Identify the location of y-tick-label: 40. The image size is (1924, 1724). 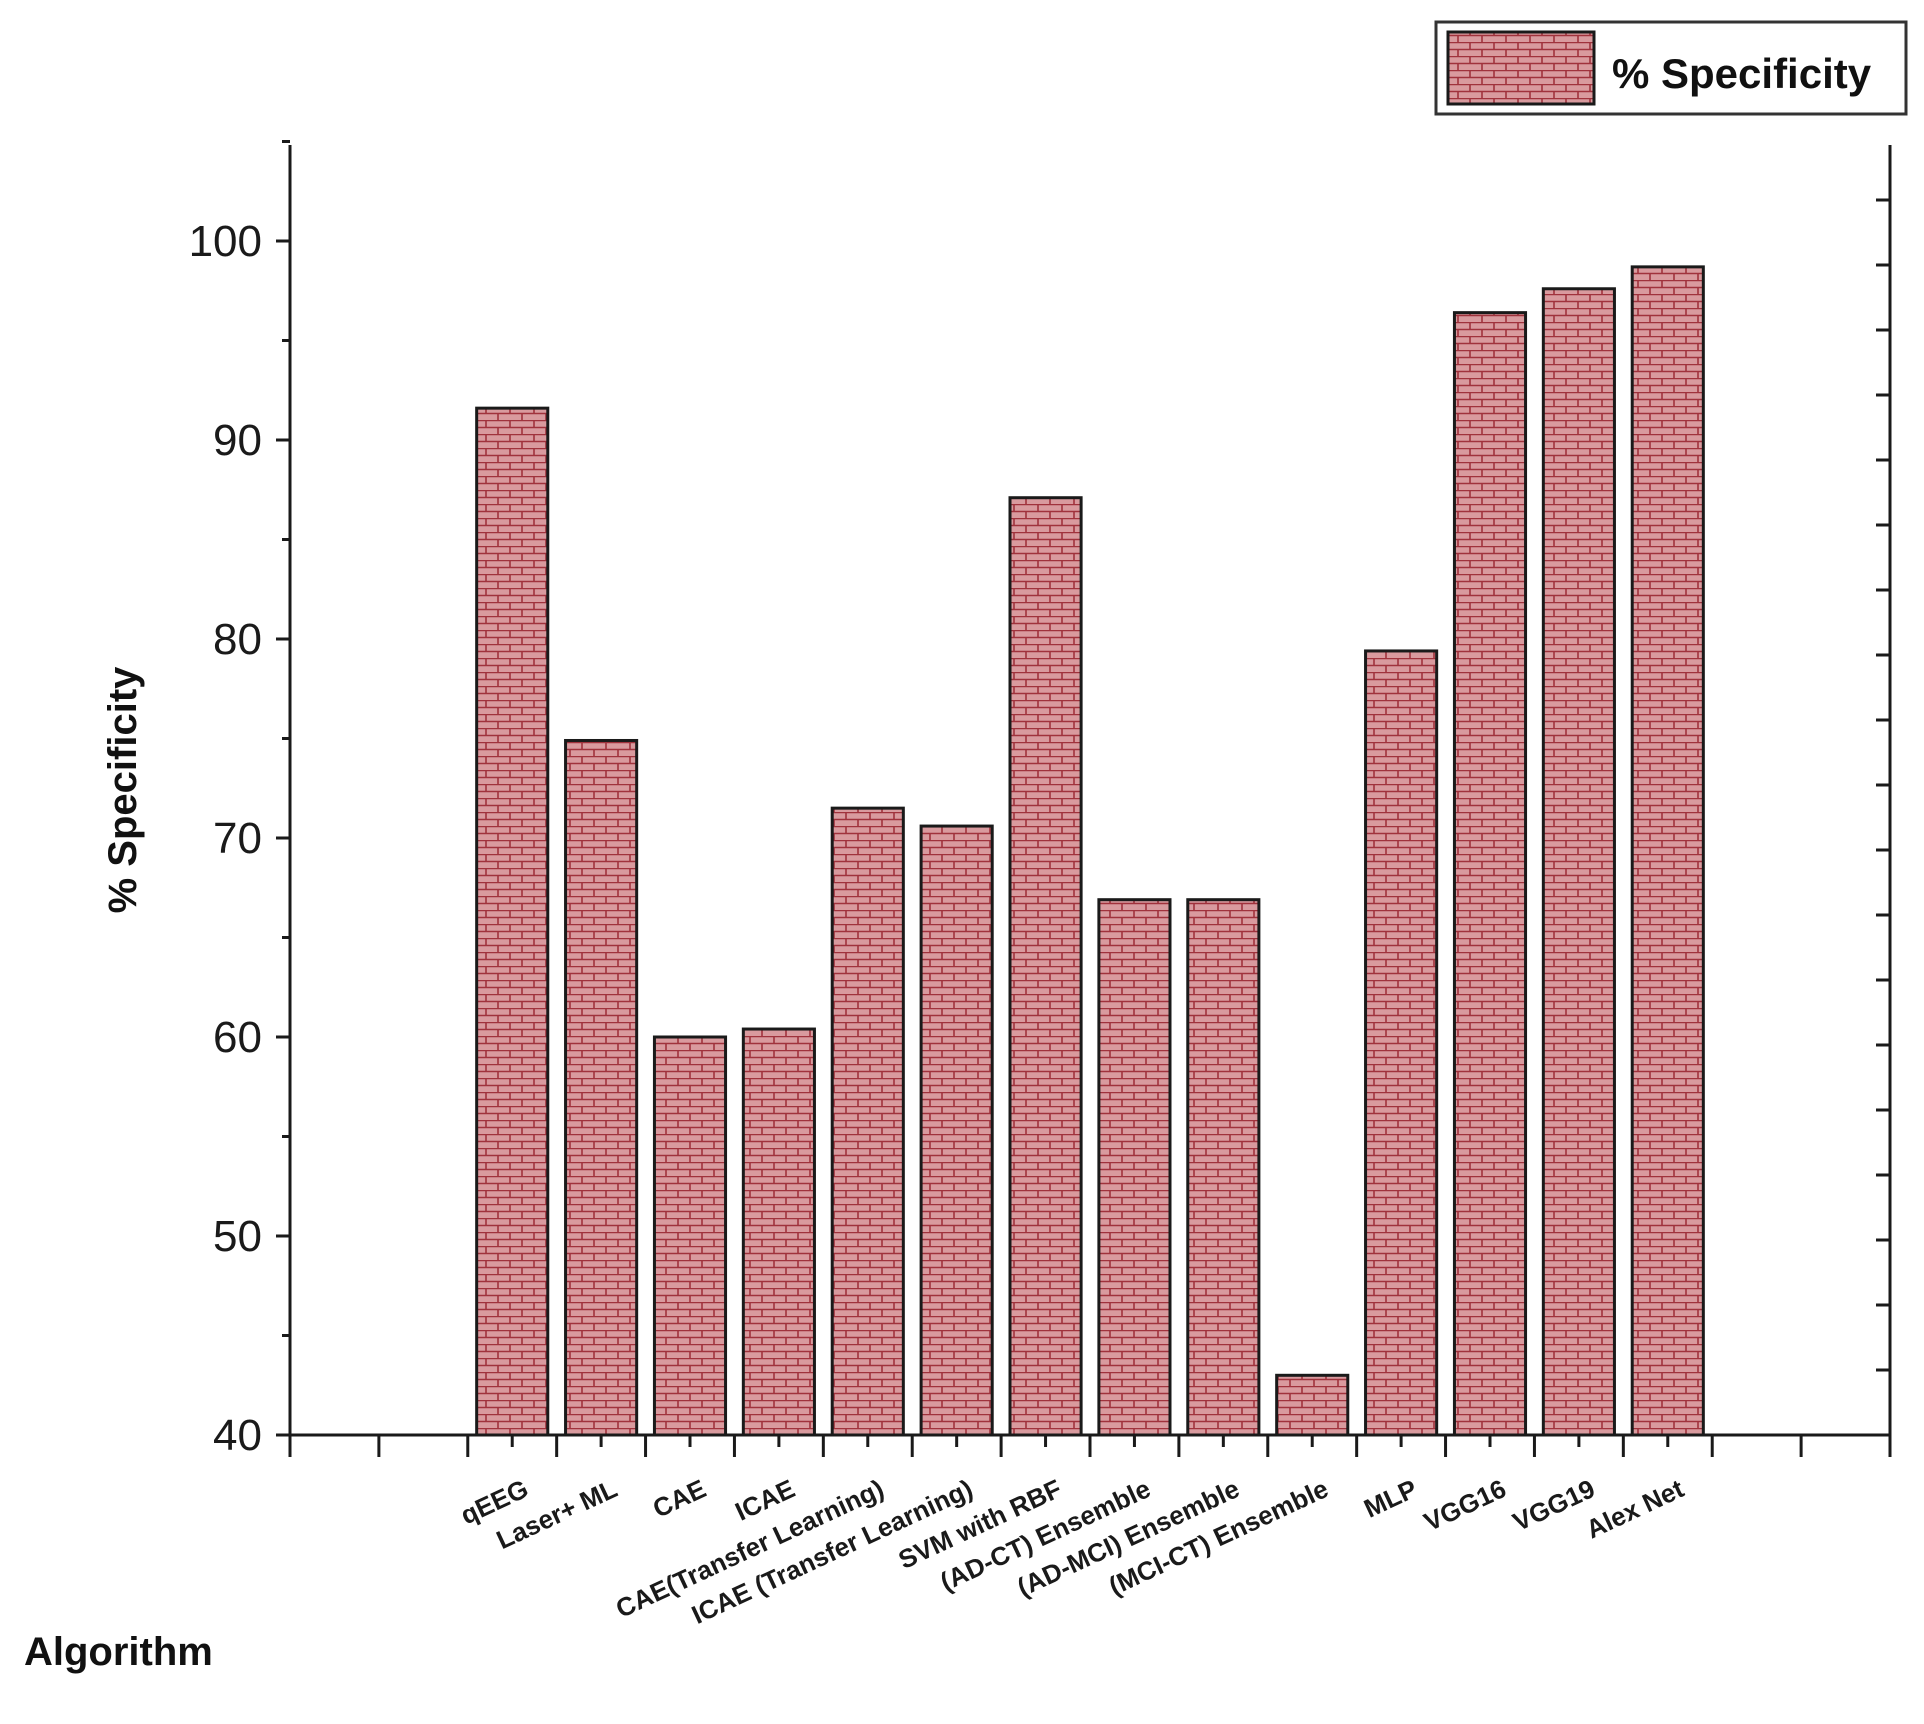
(237, 1435).